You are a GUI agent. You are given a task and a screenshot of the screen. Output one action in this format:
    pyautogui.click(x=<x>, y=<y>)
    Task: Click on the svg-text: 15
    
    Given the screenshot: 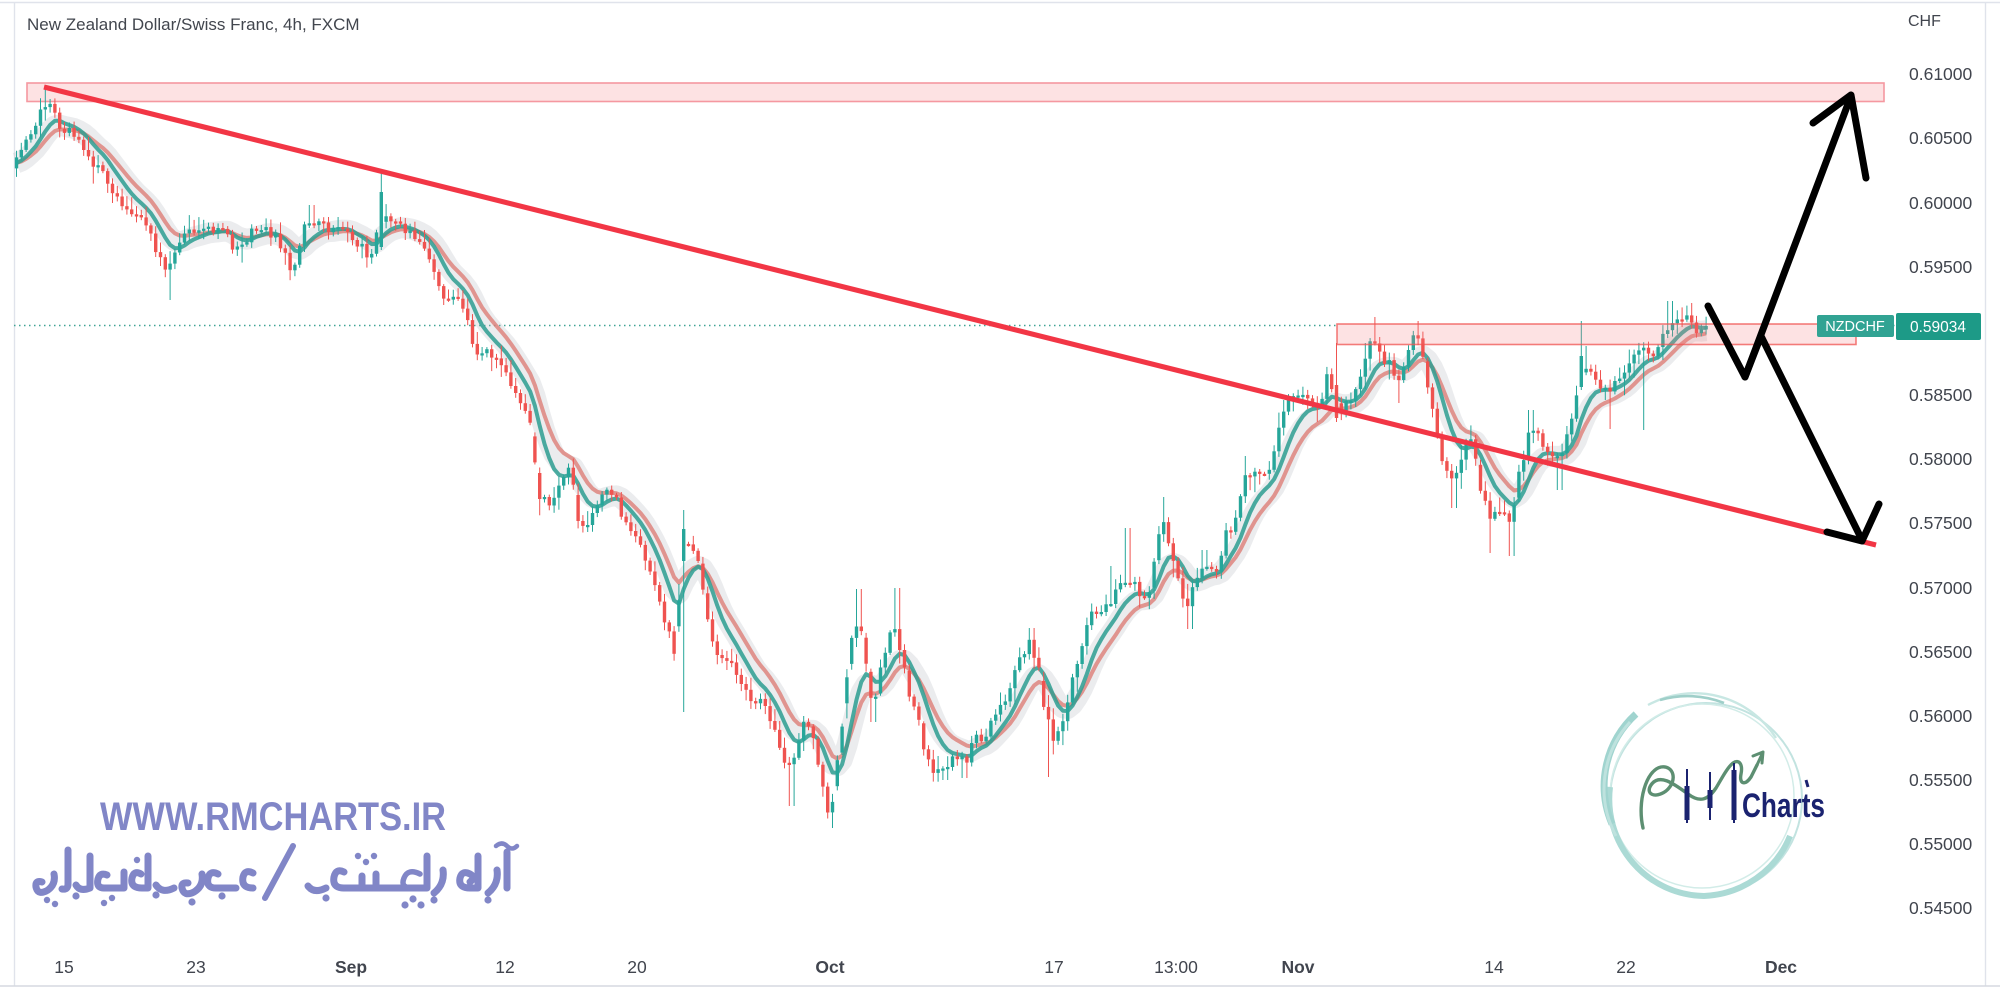 What is the action you would take?
    pyautogui.click(x=63, y=967)
    